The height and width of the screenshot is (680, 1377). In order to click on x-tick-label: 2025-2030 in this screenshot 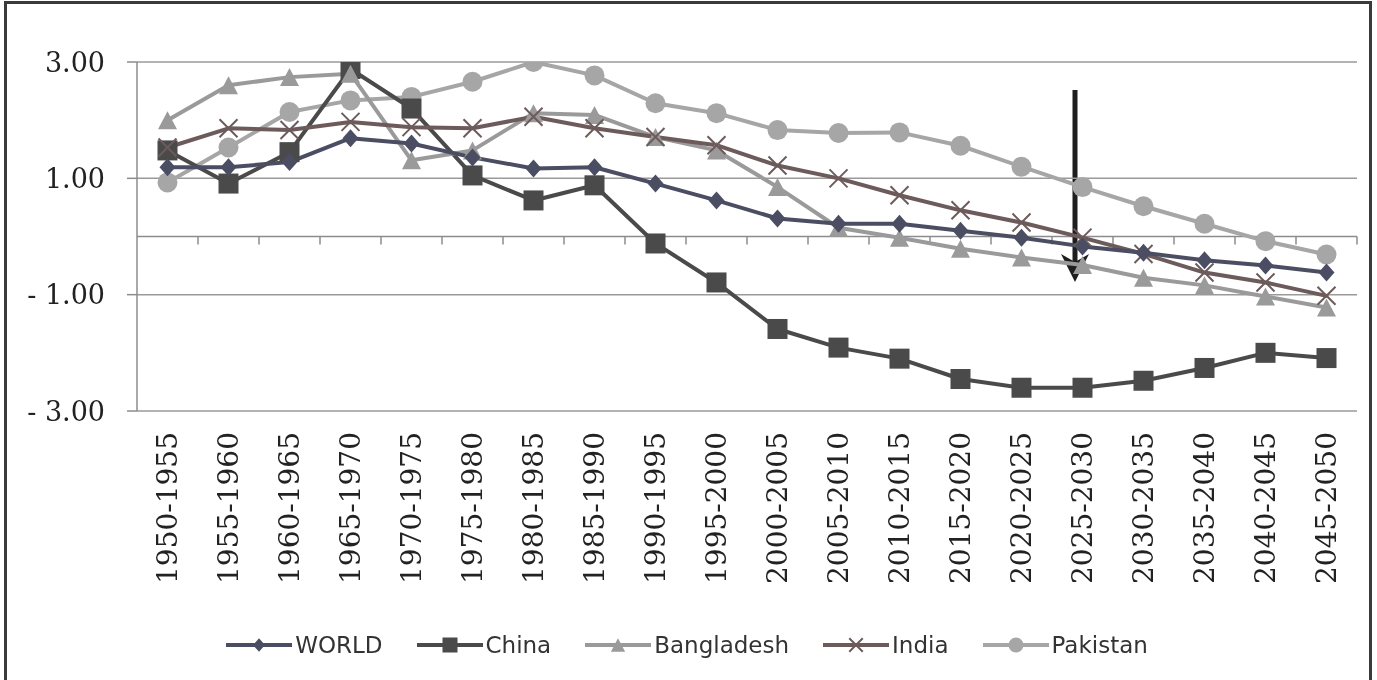, I will do `click(1082, 508)`.